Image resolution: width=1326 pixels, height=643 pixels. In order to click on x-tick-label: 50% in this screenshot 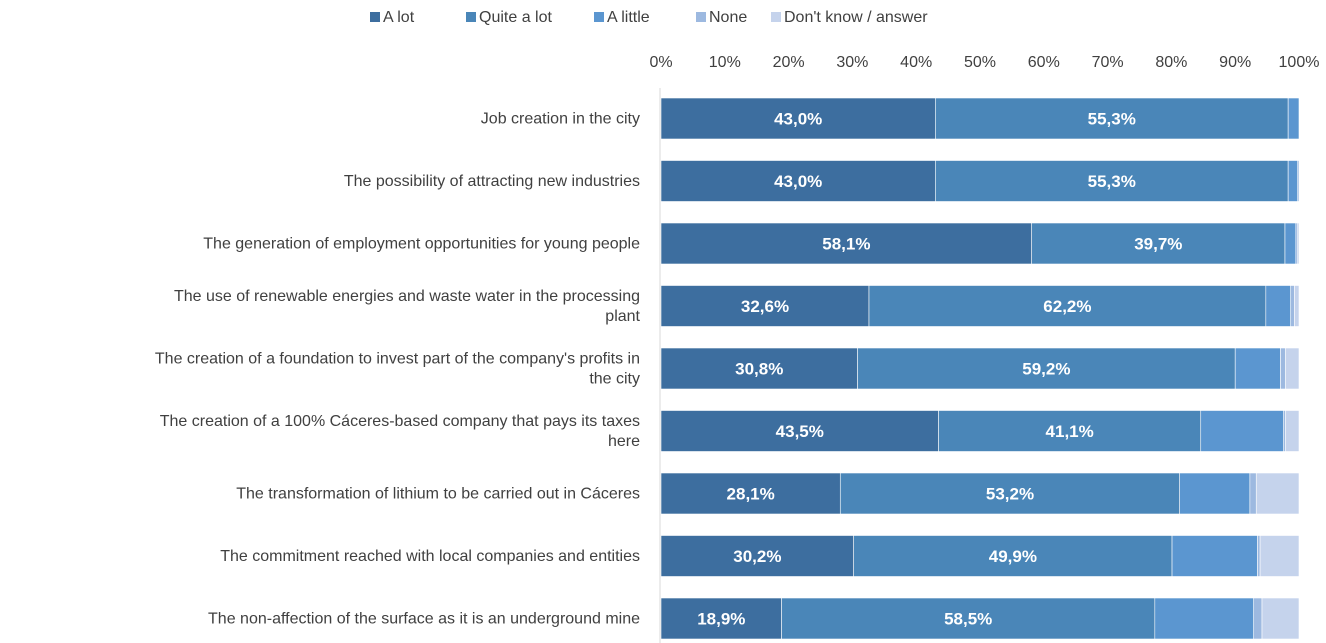, I will do `click(980, 62)`.